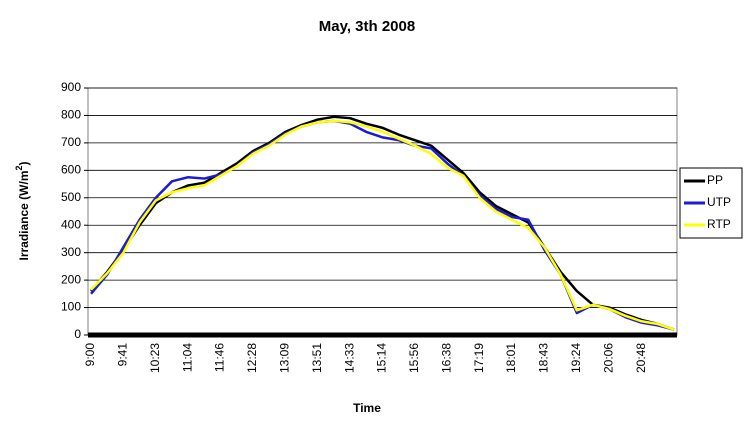 This screenshot has height=421, width=745. Describe the element at coordinates (285, 358) in the screenshot. I see `x-tick-label: 13:09` at that location.